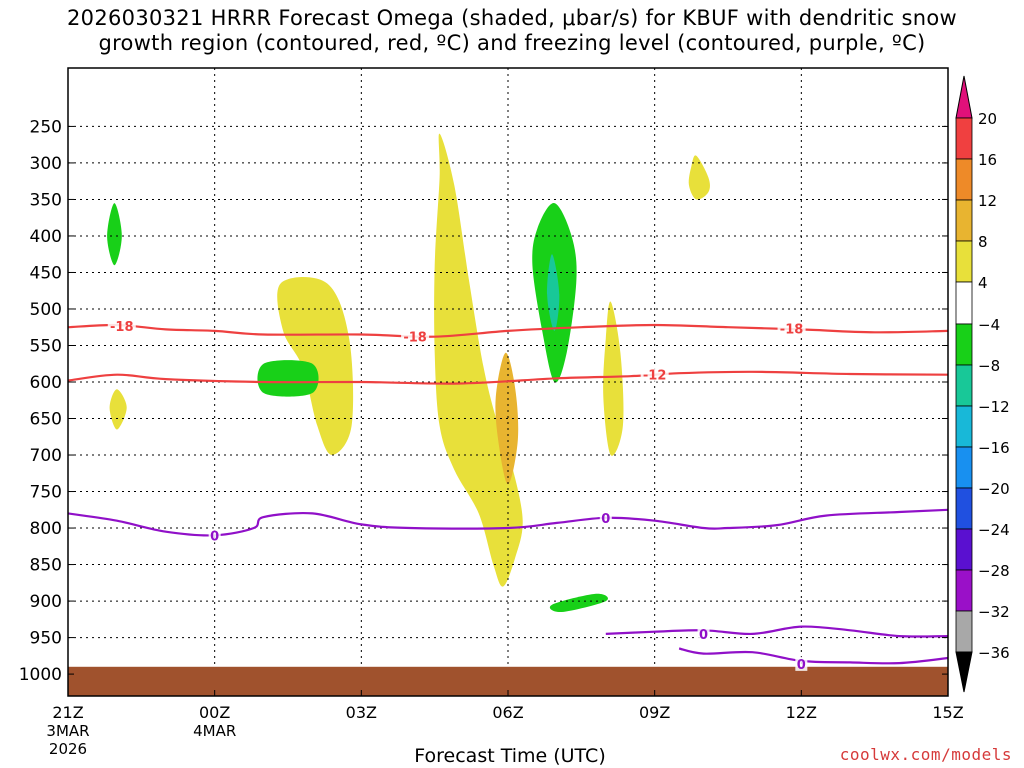  I want to click on y-tick-label: 300, so click(46, 164).